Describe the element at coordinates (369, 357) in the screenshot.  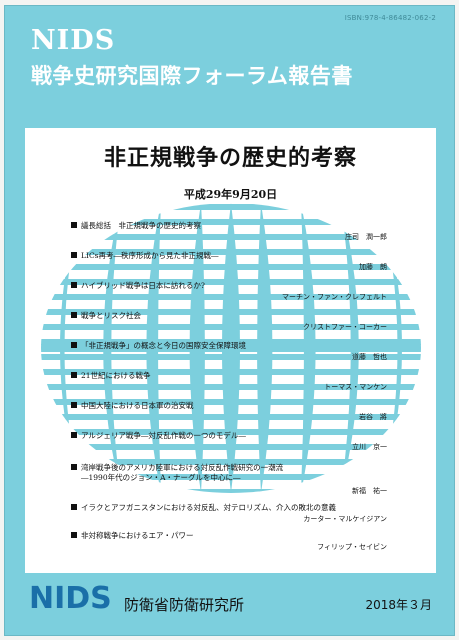
I see `toc-entry-author: 道藤 哲也` at that location.